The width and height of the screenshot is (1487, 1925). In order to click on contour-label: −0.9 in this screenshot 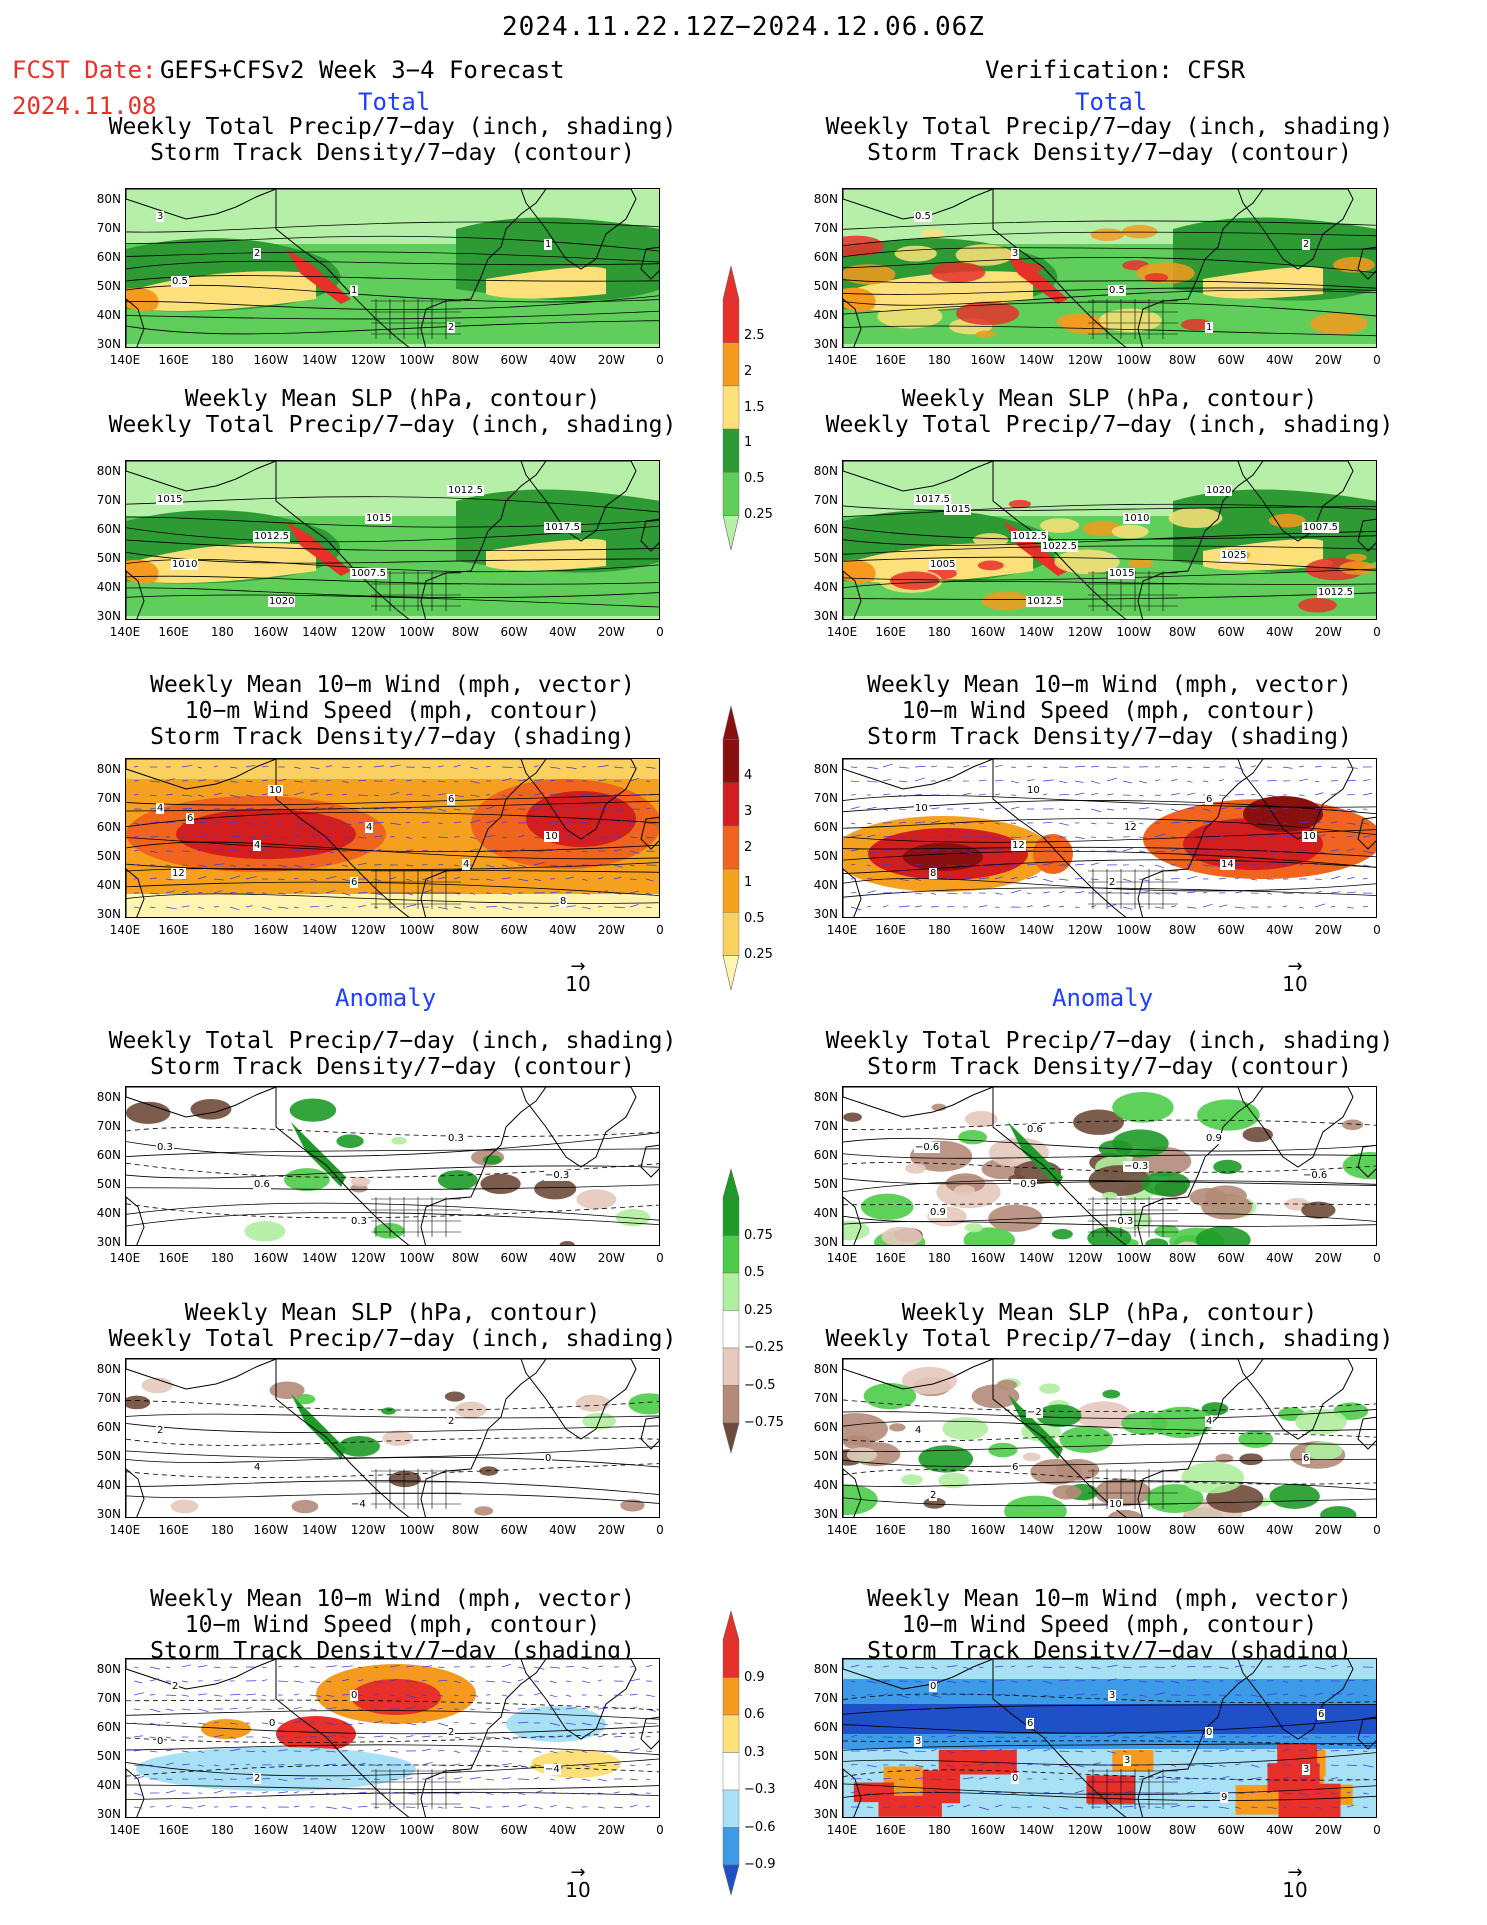, I will do `click(1024, 1184)`.